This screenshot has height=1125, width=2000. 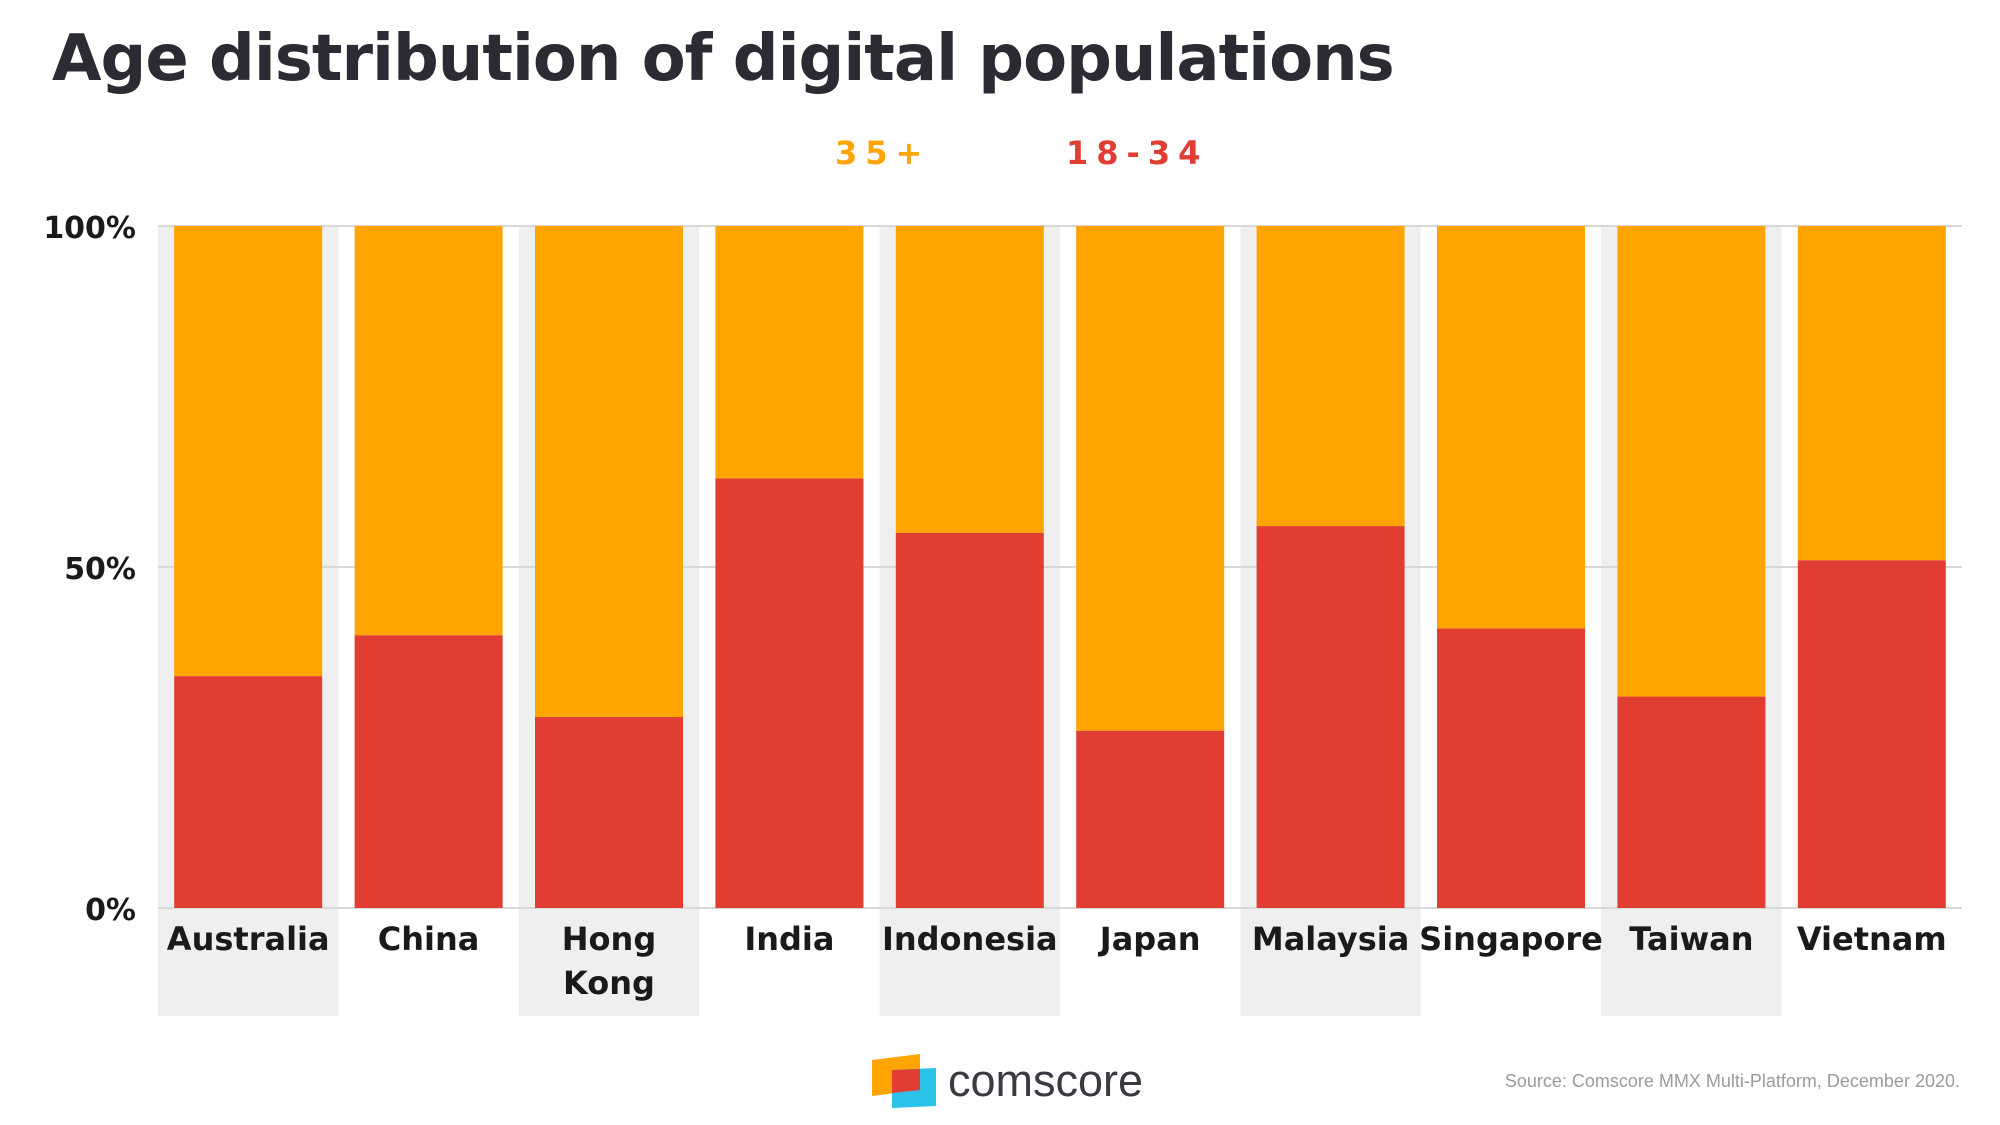 I want to click on x-tick-label: India, so click(x=789, y=939).